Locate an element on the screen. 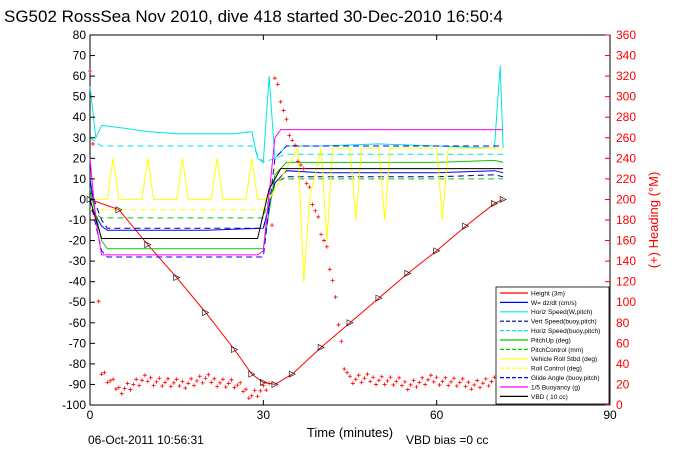 Image resolution: width=681 pixels, height=454 pixels. legend-label-10: 1/5 Buoyancy (g) is located at coordinates (555, 387).